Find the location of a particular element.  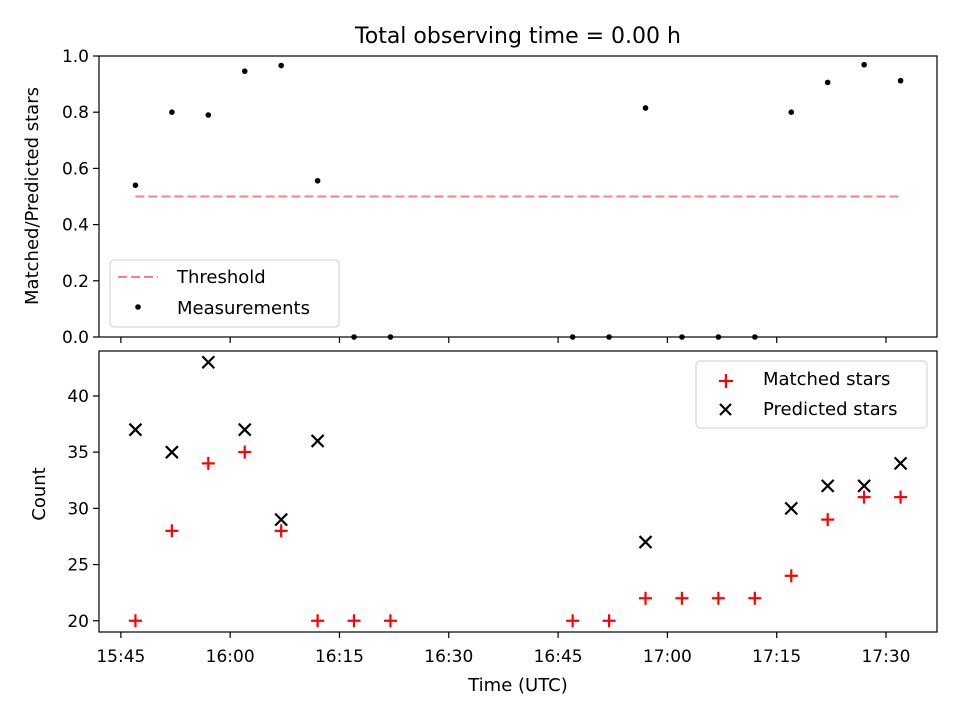

x-tick-label: 17:15 is located at coordinates (776, 657).